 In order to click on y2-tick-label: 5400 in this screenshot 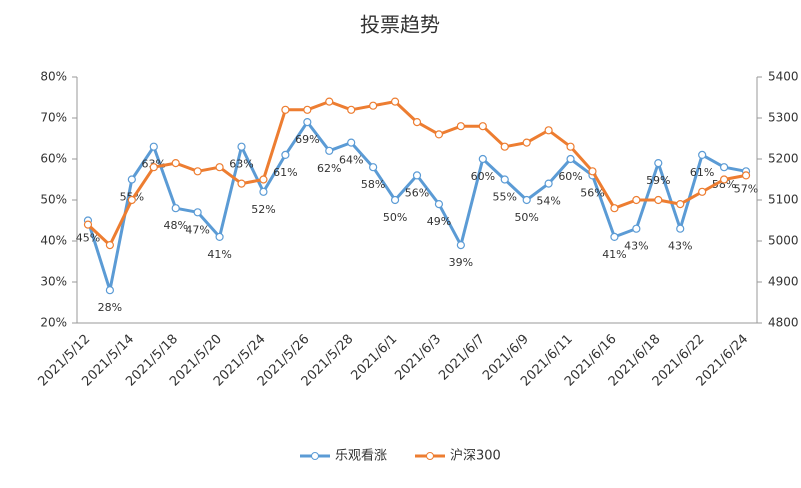, I will do `click(783, 77)`.